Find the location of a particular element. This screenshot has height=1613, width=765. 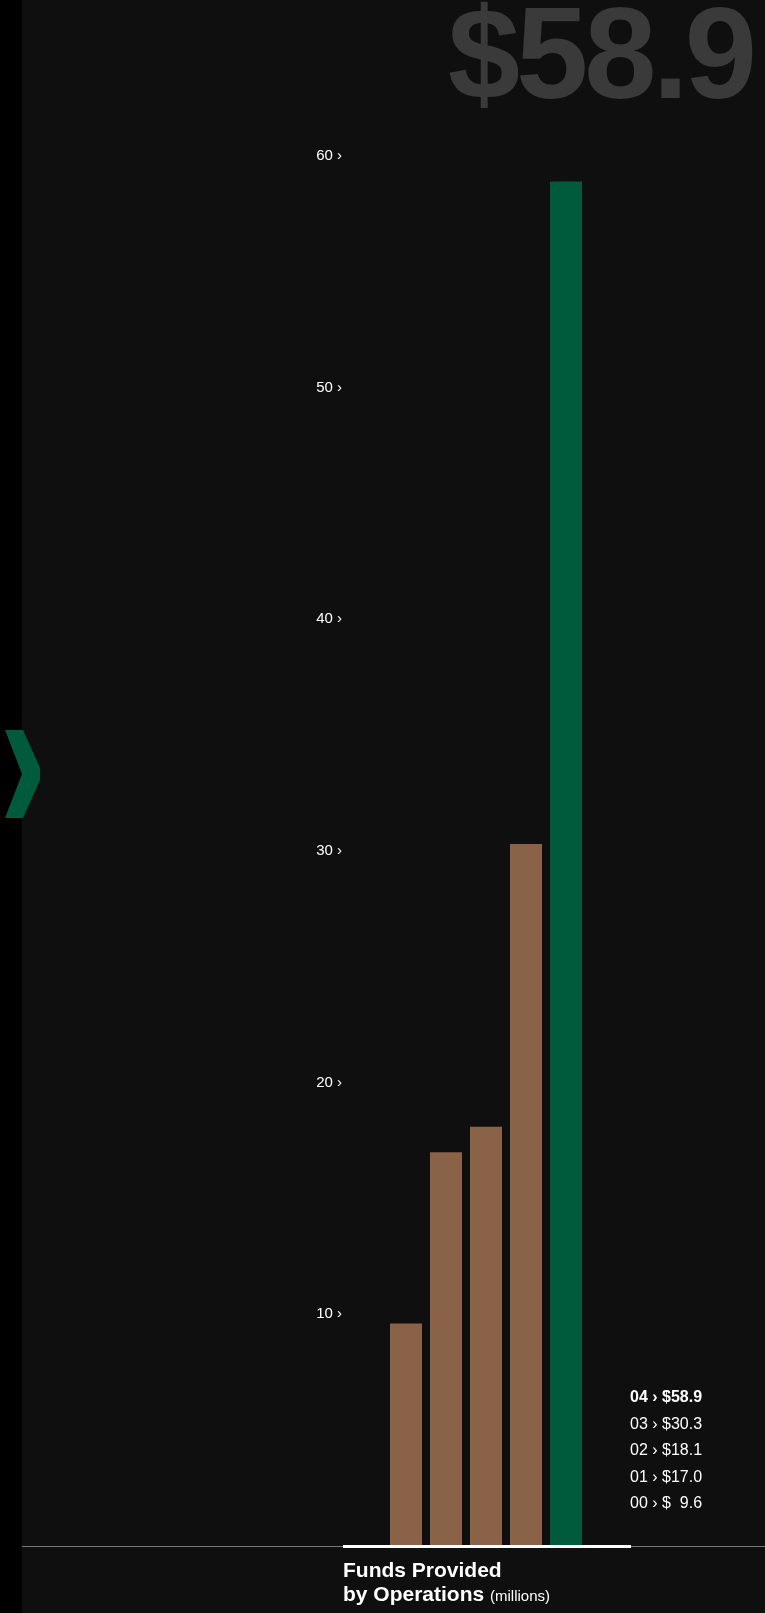

text: Funds Provided is located at coordinates (422, 1569).